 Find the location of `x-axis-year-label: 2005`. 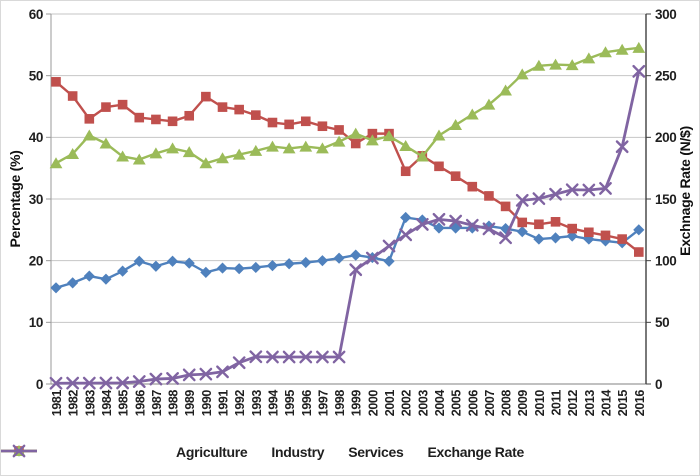

x-axis-year-label: 2005 is located at coordinates (457, 403).